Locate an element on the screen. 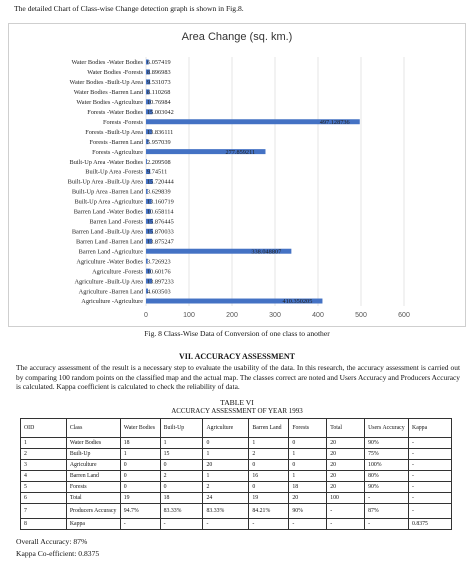 This screenshot has width=474, height=563. data-label: 10.76984 is located at coordinates (159, 102).